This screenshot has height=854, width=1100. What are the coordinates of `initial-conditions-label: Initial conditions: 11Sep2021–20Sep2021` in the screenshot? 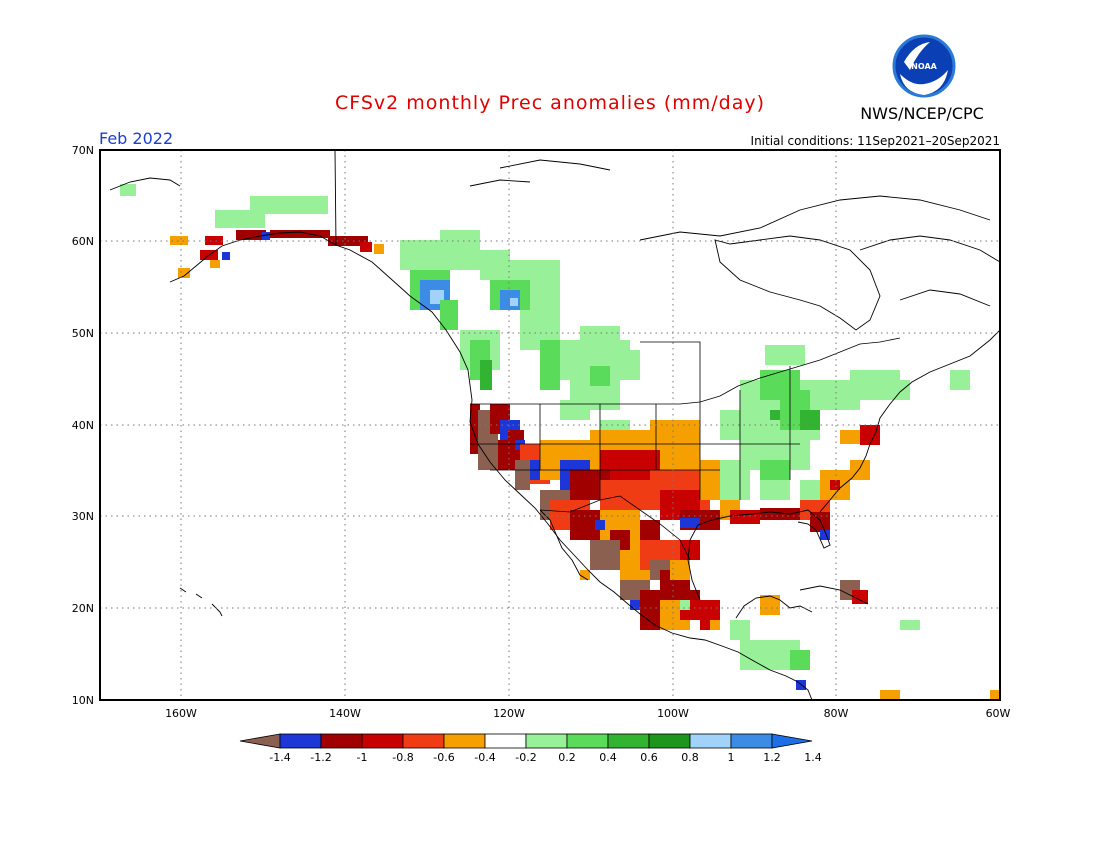 It's located at (875, 141).